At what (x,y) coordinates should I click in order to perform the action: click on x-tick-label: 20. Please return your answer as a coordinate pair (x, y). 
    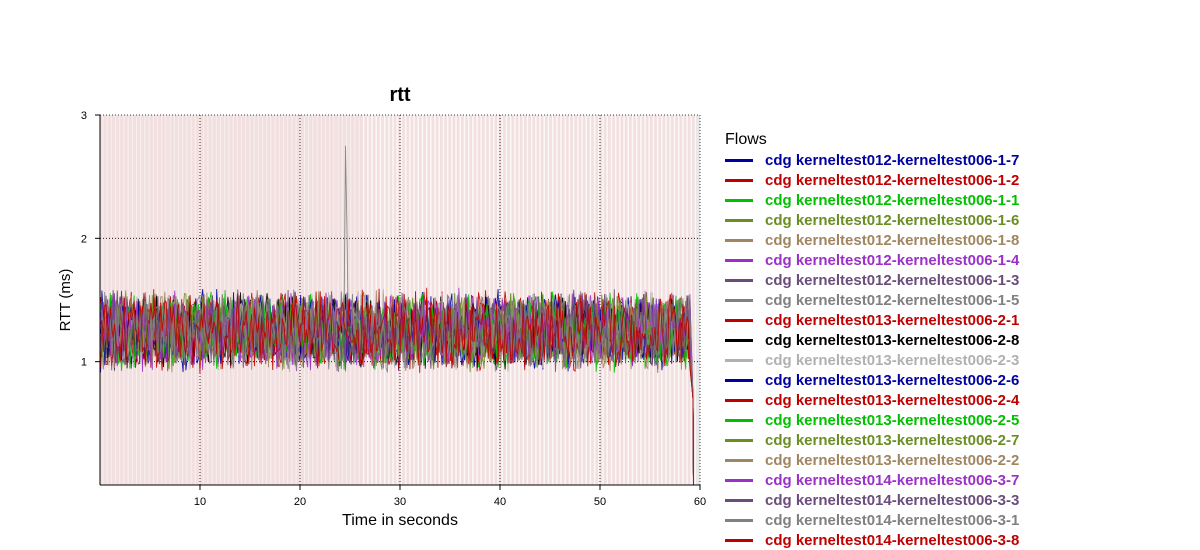
    Looking at the image, I should click on (300, 502).